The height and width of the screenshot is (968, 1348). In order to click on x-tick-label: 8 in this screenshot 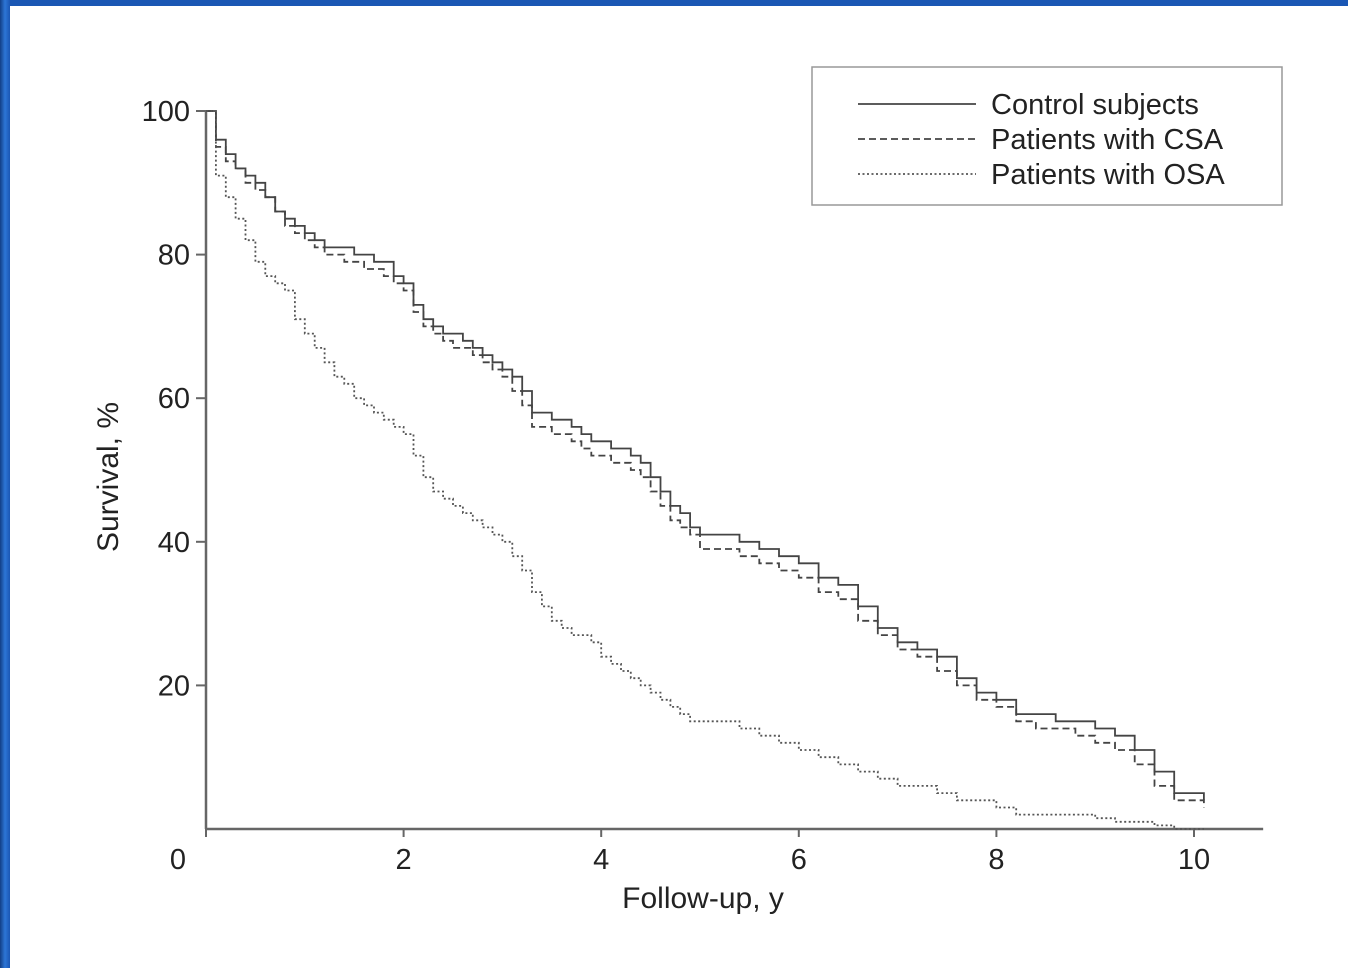, I will do `click(996, 860)`.